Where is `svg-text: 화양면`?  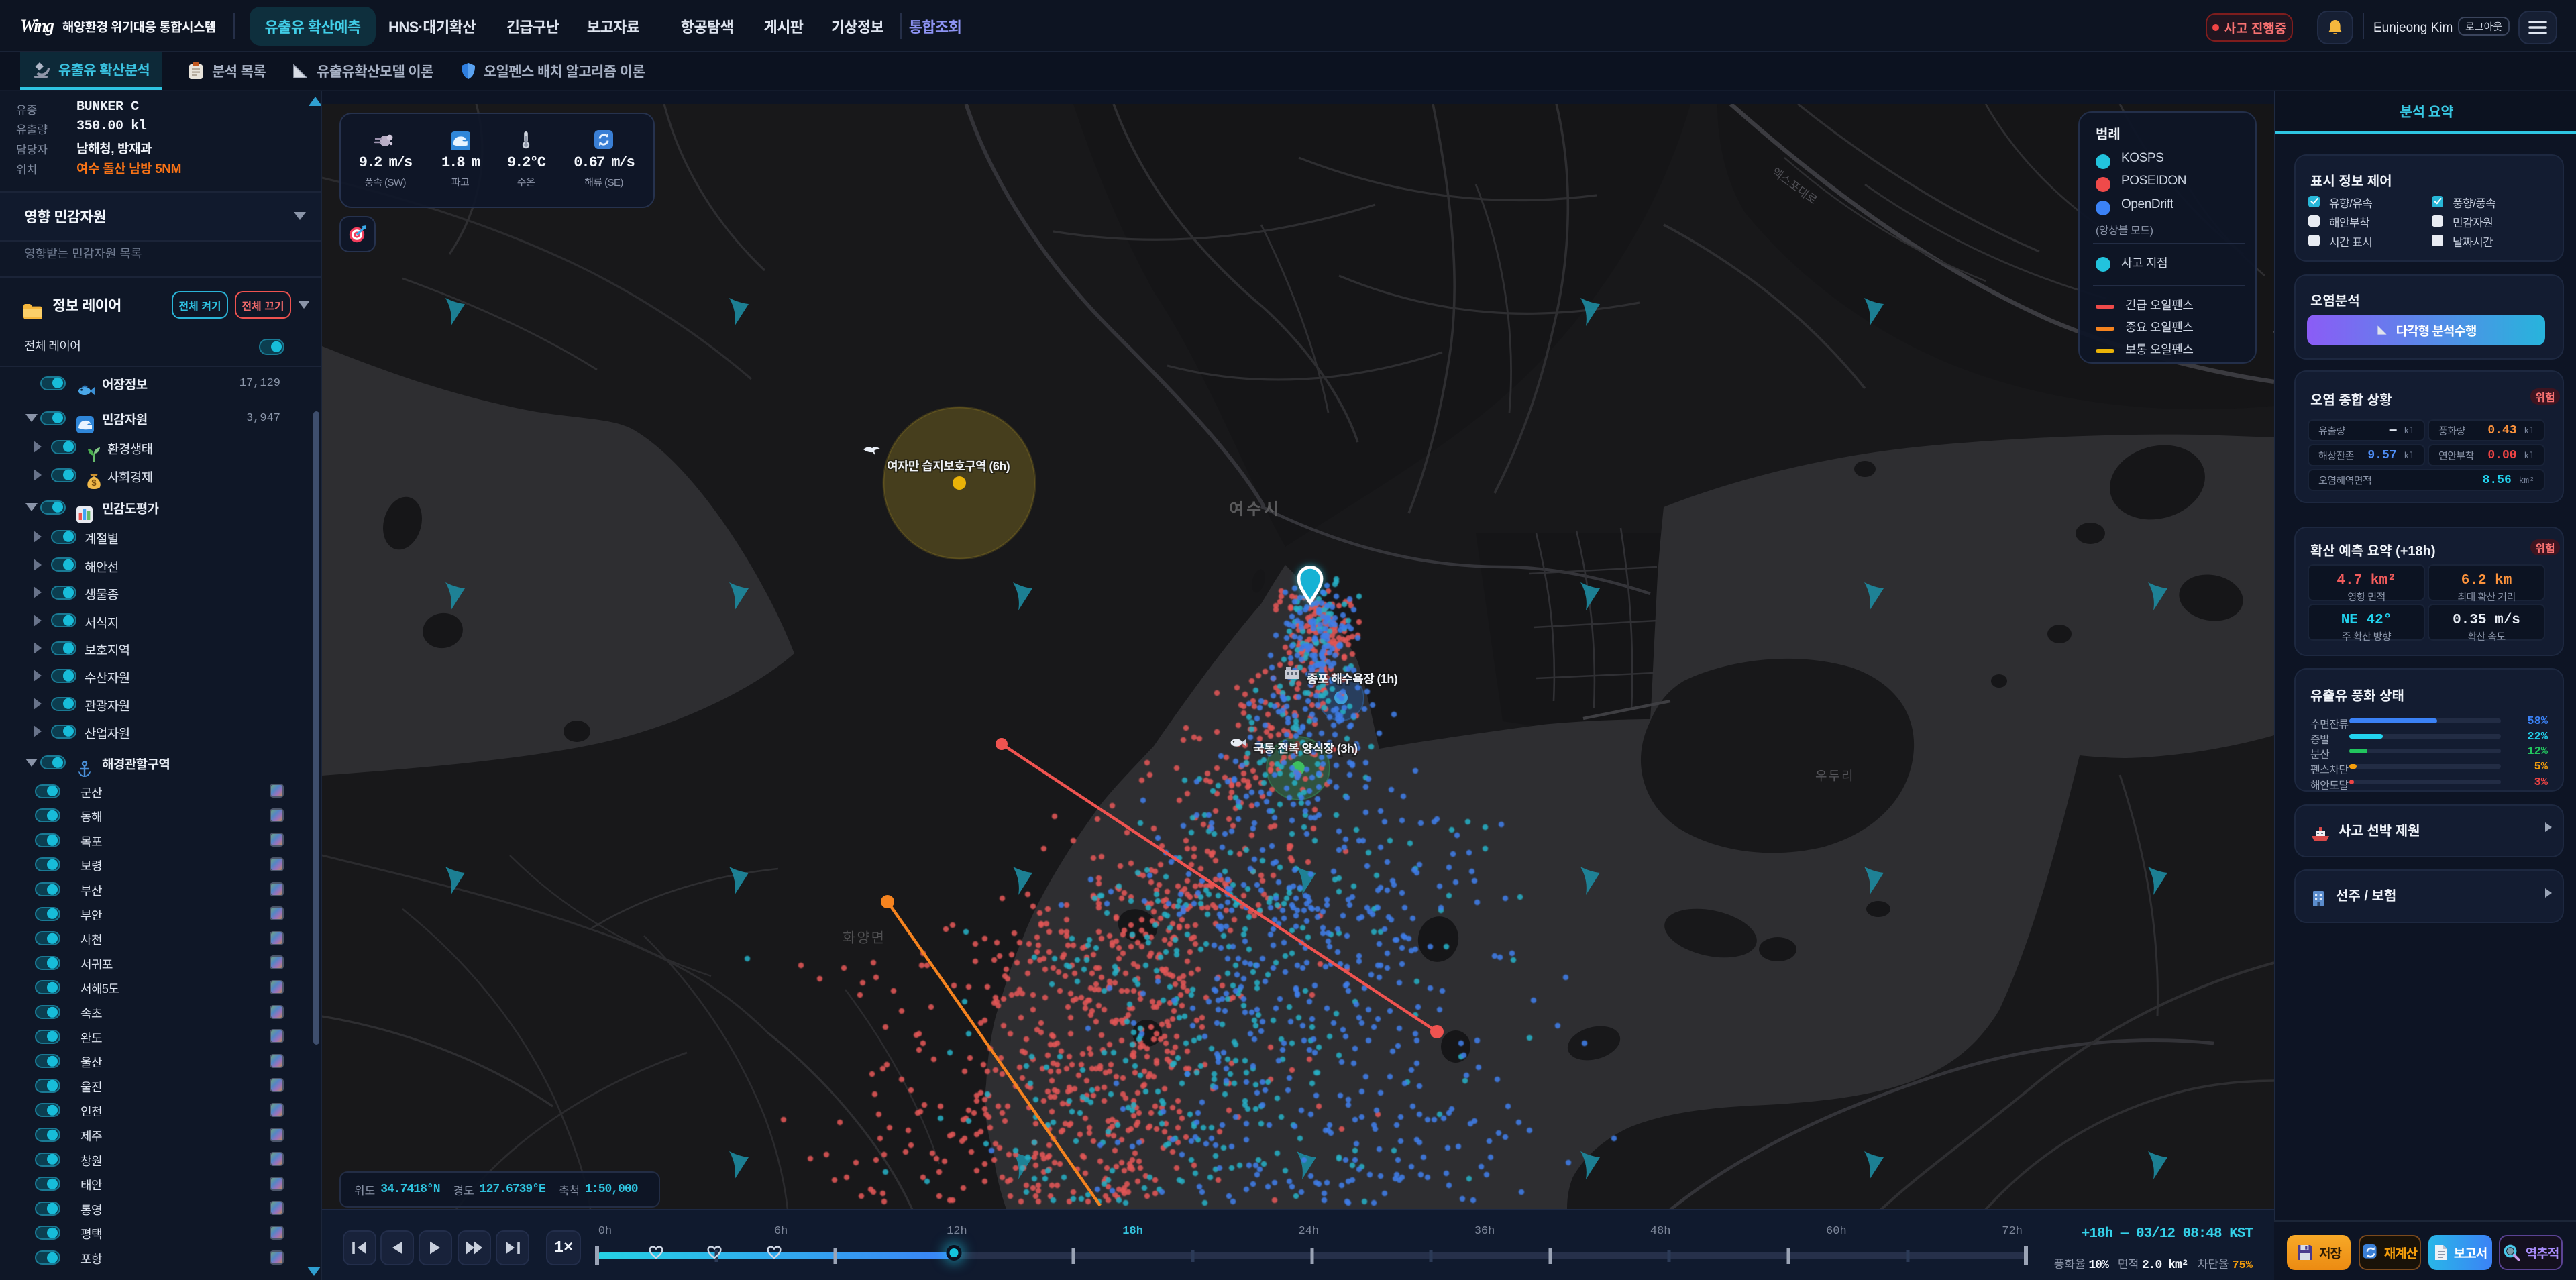 svg-text: 화양면 is located at coordinates (864, 937).